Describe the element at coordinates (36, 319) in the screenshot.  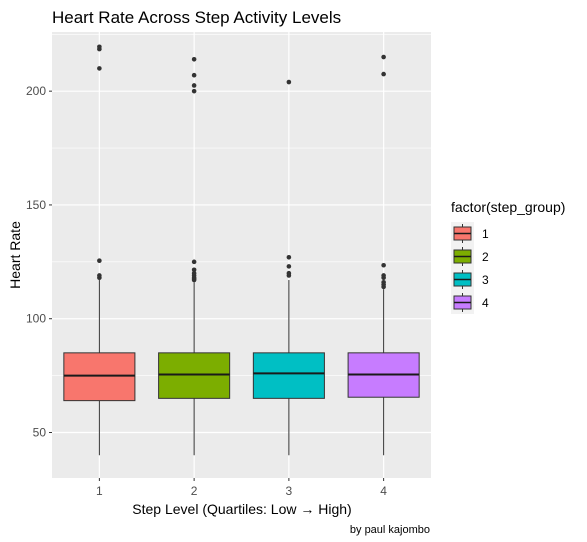
I see `y-tick-label: 100` at that location.